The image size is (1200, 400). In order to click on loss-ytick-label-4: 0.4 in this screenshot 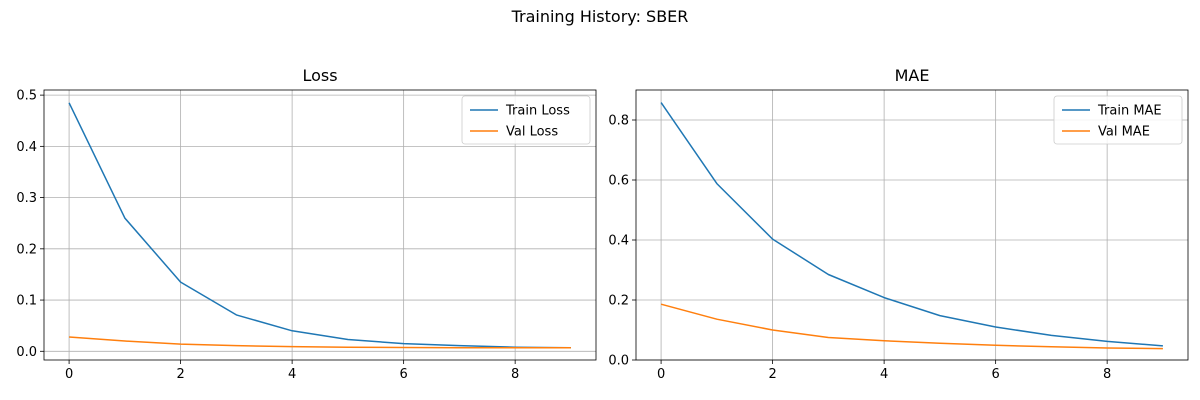, I will do `click(26, 147)`.